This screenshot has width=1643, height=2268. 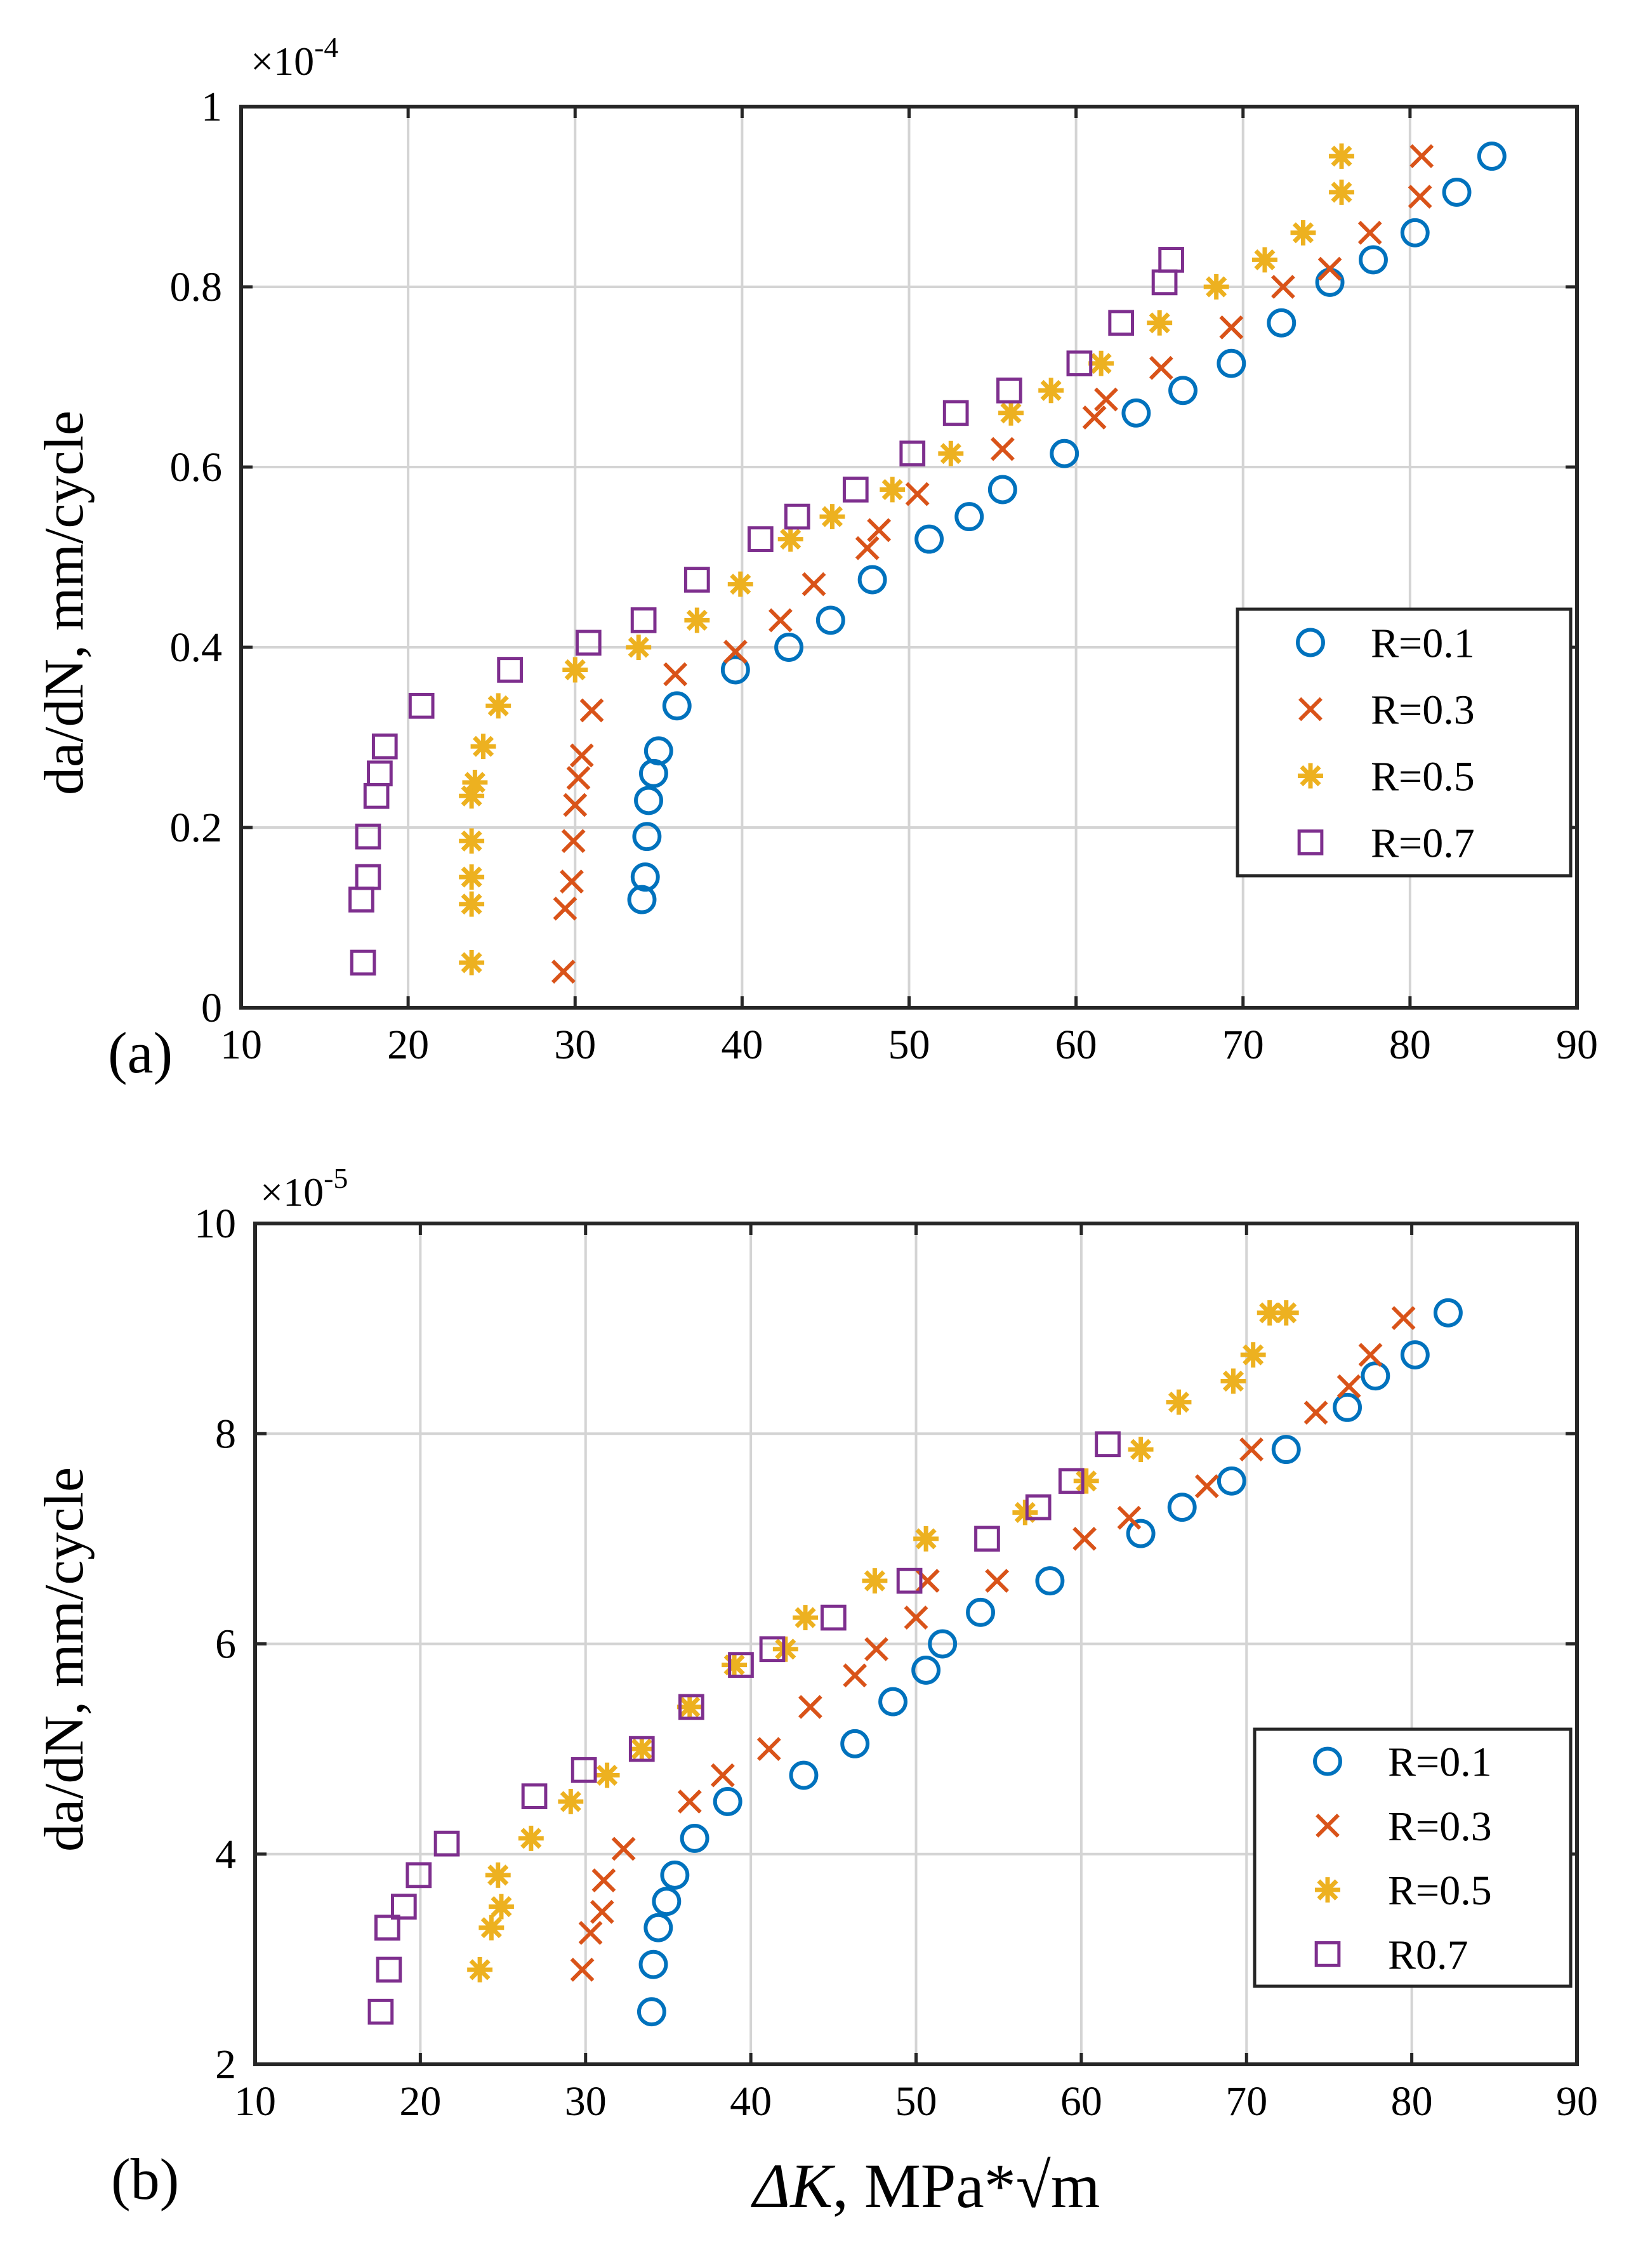 What do you see at coordinates (1577, 1045) in the screenshot?
I see `x-tick-label: 90` at bounding box center [1577, 1045].